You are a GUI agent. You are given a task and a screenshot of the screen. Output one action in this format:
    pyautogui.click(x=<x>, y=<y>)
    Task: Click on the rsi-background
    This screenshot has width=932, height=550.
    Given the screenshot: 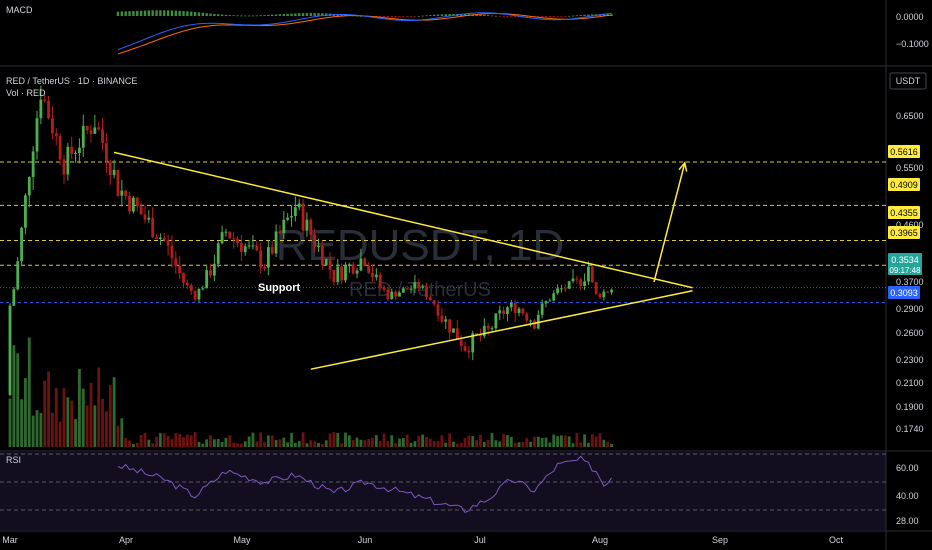 What is the action you would take?
    pyautogui.click(x=443, y=491)
    